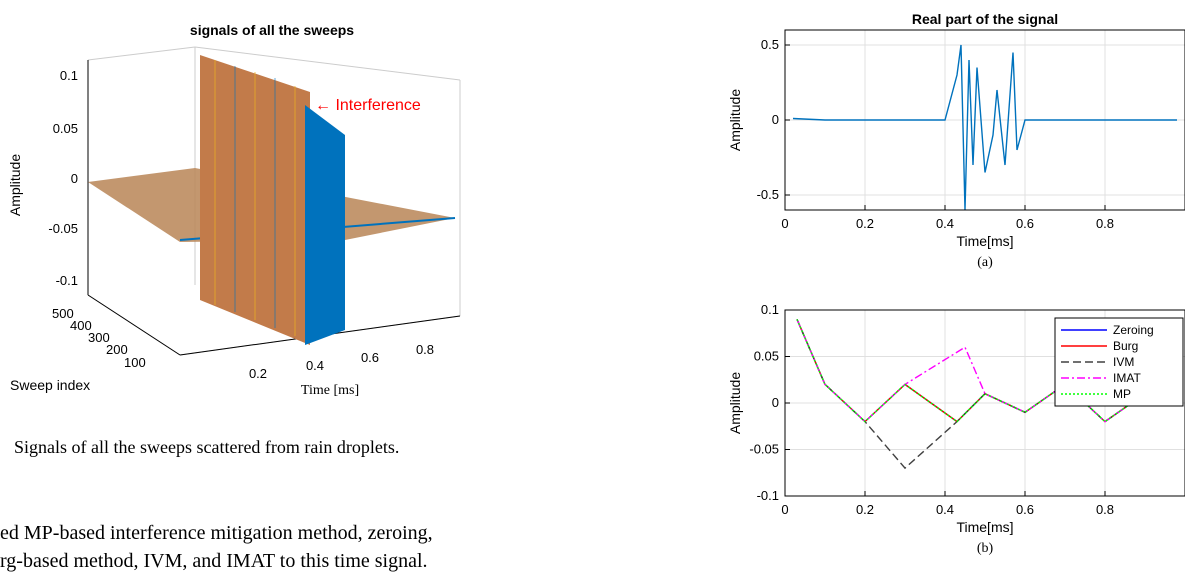 The height and width of the screenshot is (580, 1185). I want to click on svg-text: 0.8, so click(425, 349).